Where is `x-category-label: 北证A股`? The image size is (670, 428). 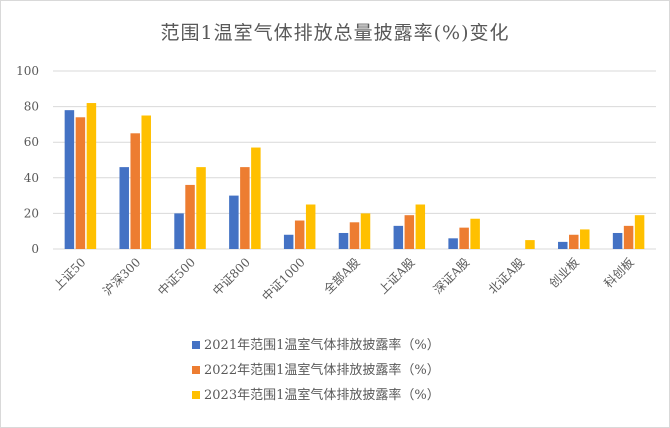
x-category-label: 北证A股 is located at coordinates (506, 275).